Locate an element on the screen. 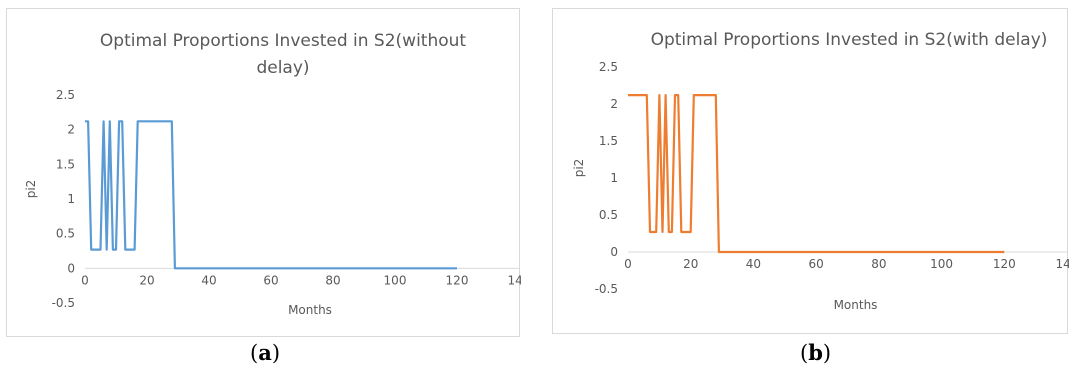  series-line is located at coordinates (271, 195).